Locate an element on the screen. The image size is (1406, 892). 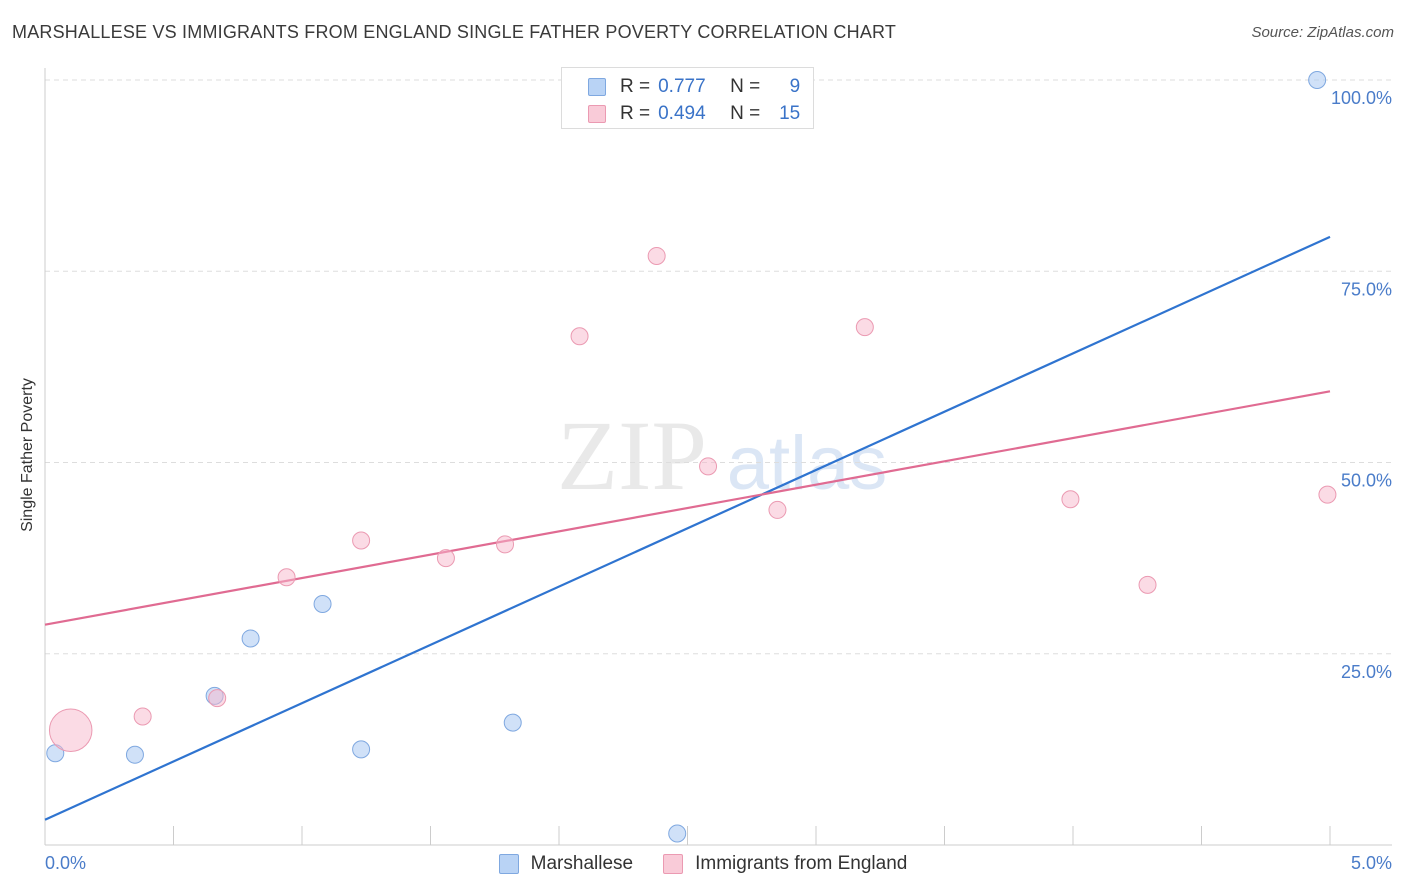
stats-legend: R = 0.777 N = 9 R = 0.494 N = 15 is located at coordinates (687, 98).